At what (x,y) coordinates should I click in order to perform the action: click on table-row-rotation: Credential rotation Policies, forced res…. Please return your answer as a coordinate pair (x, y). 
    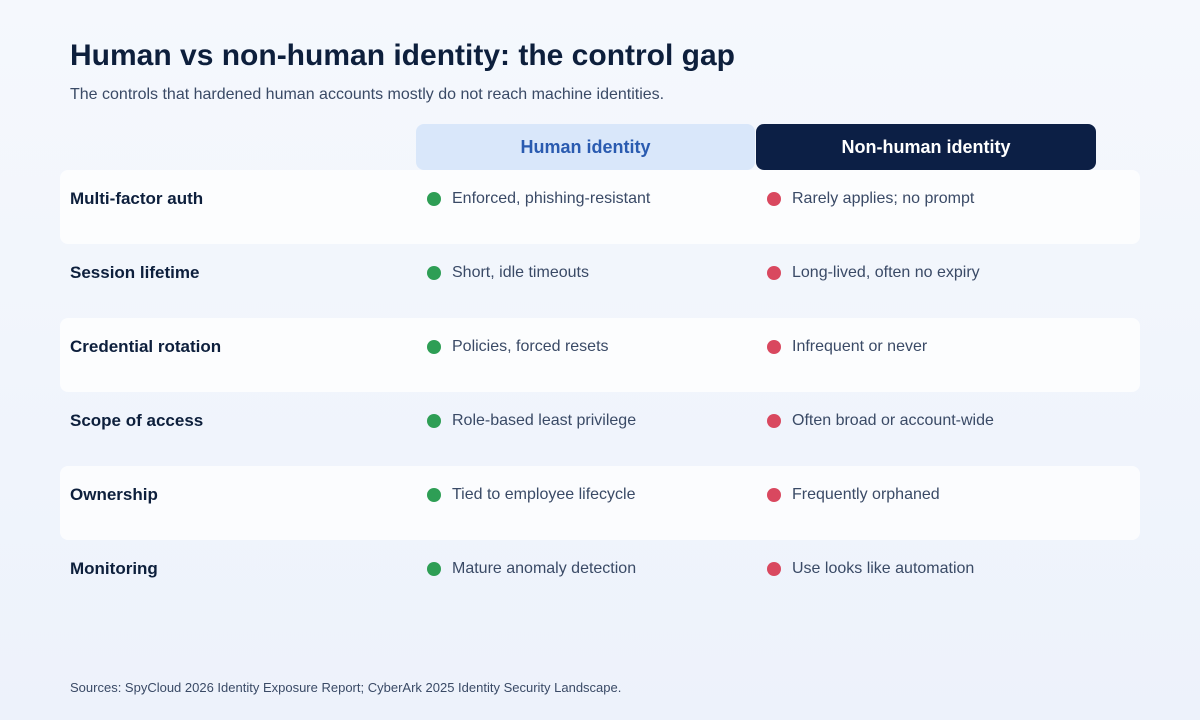
    Looking at the image, I should click on (600, 355).